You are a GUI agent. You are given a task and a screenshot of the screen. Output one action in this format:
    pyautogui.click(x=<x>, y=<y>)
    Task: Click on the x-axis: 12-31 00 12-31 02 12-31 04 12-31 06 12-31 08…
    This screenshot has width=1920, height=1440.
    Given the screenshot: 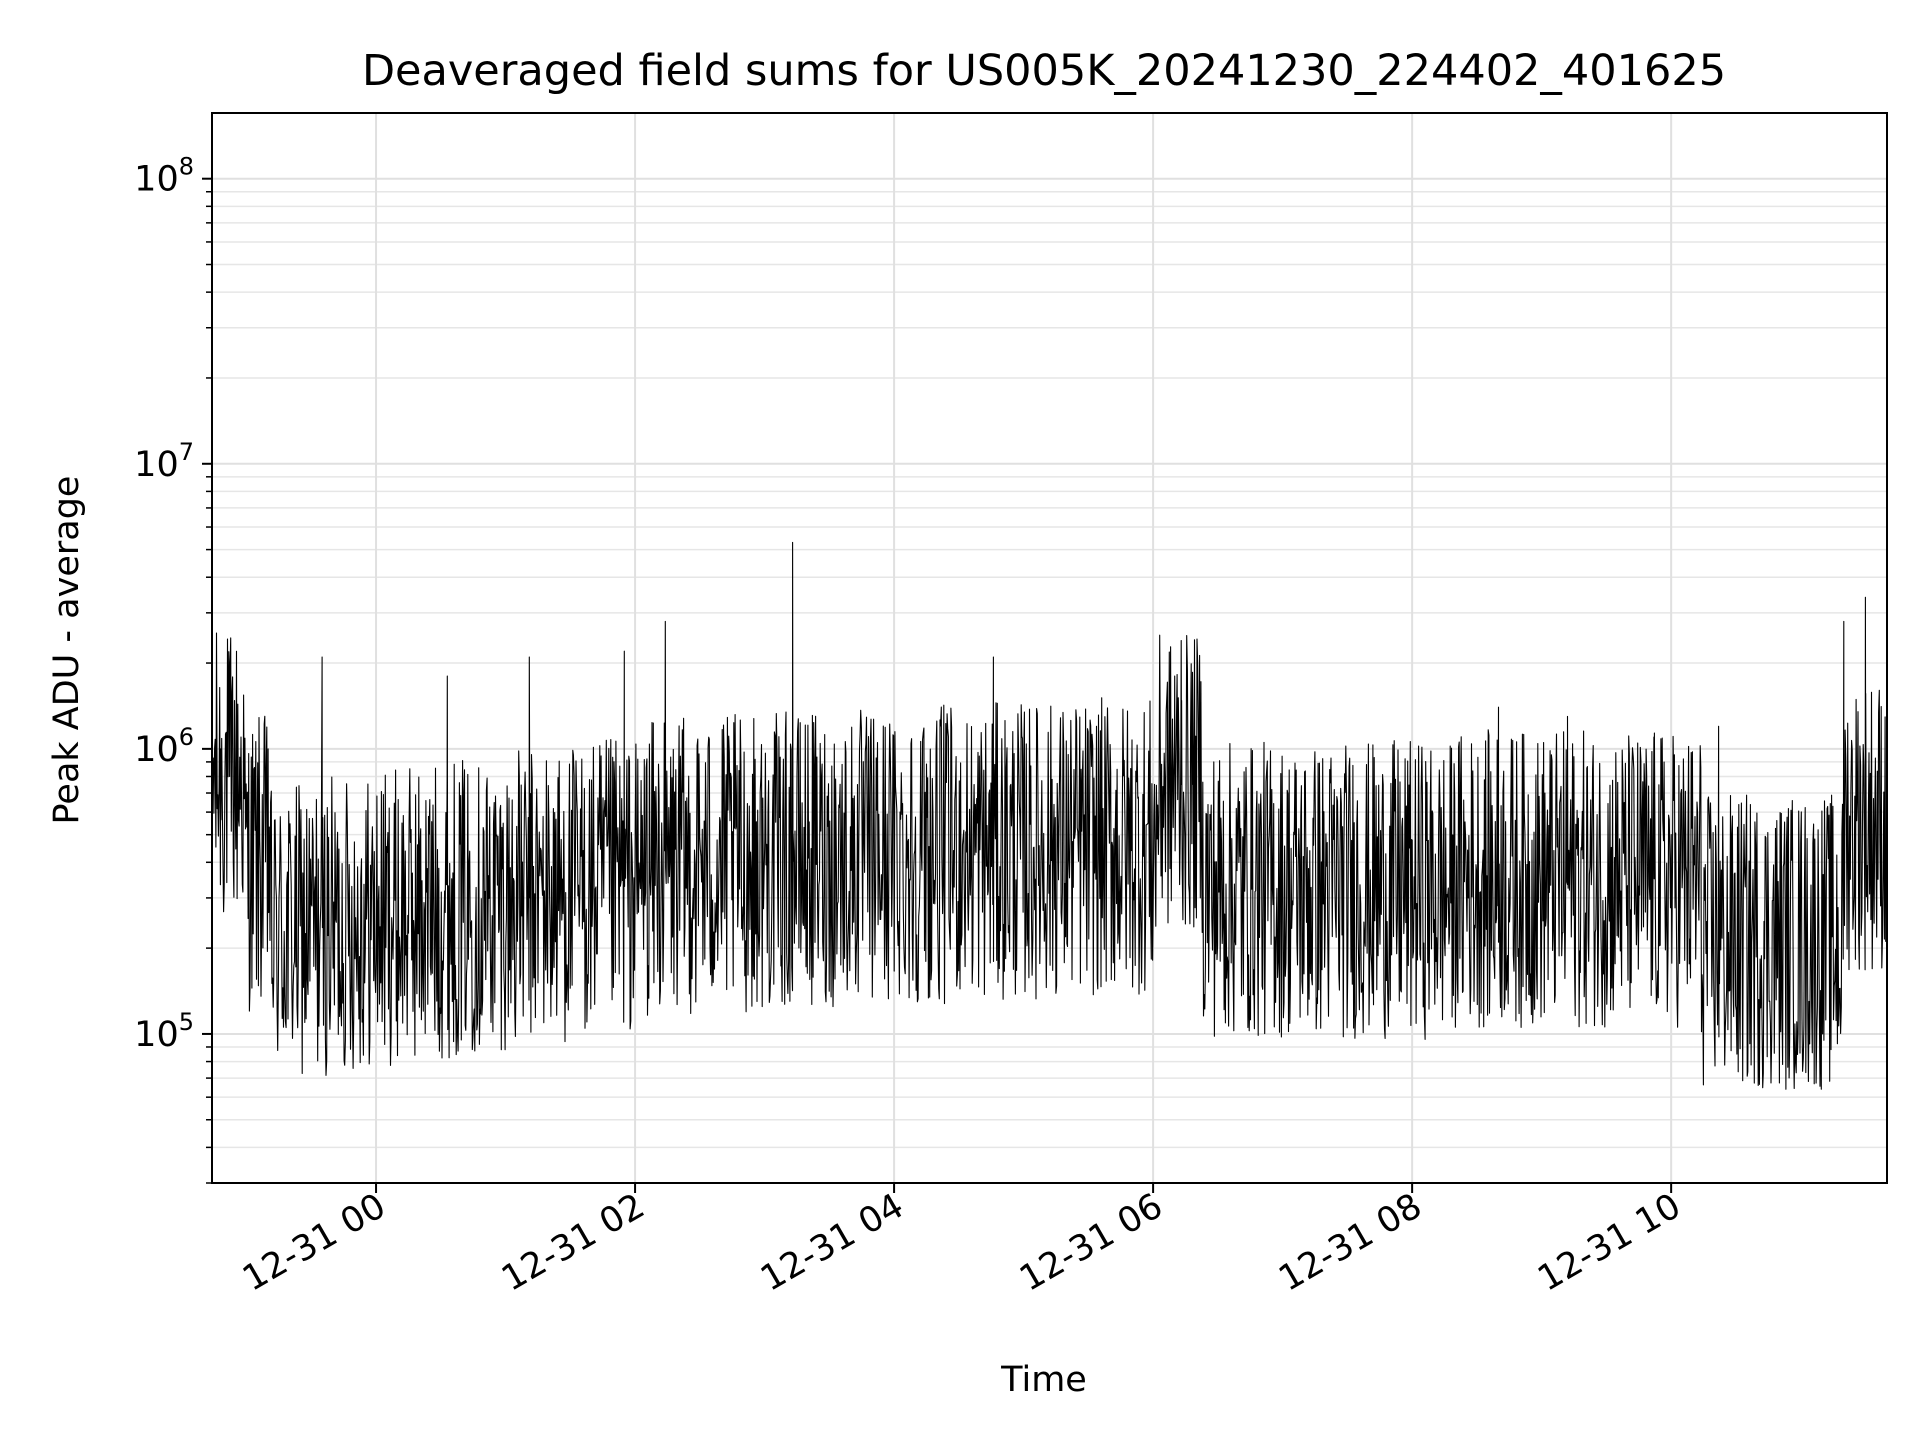 What is the action you would take?
    pyautogui.click(x=962, y=1241)
    